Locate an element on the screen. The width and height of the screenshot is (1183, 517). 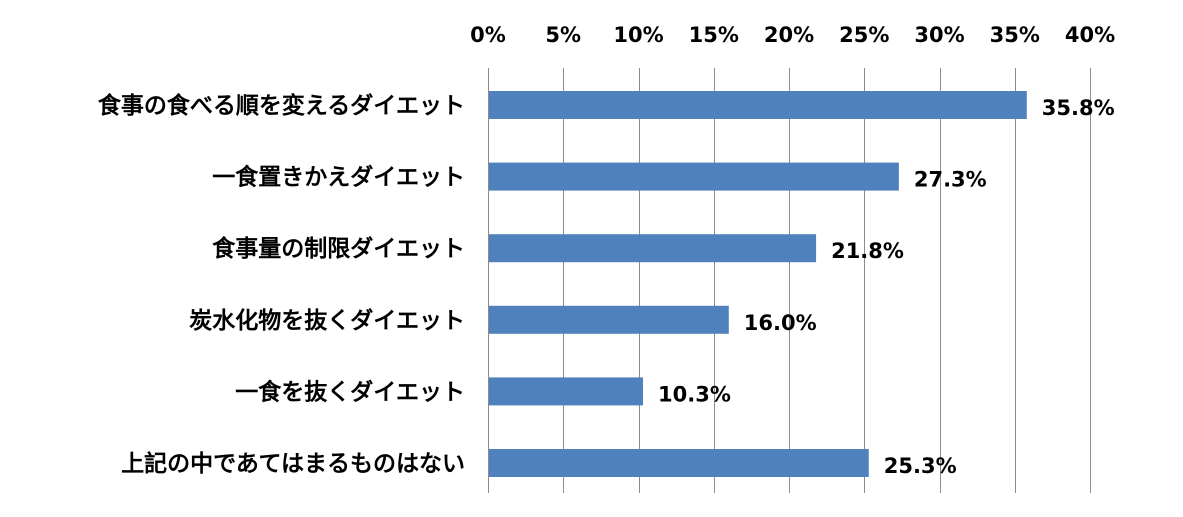
x-tick-label-0: 0% is located at coordinates (488, 35).